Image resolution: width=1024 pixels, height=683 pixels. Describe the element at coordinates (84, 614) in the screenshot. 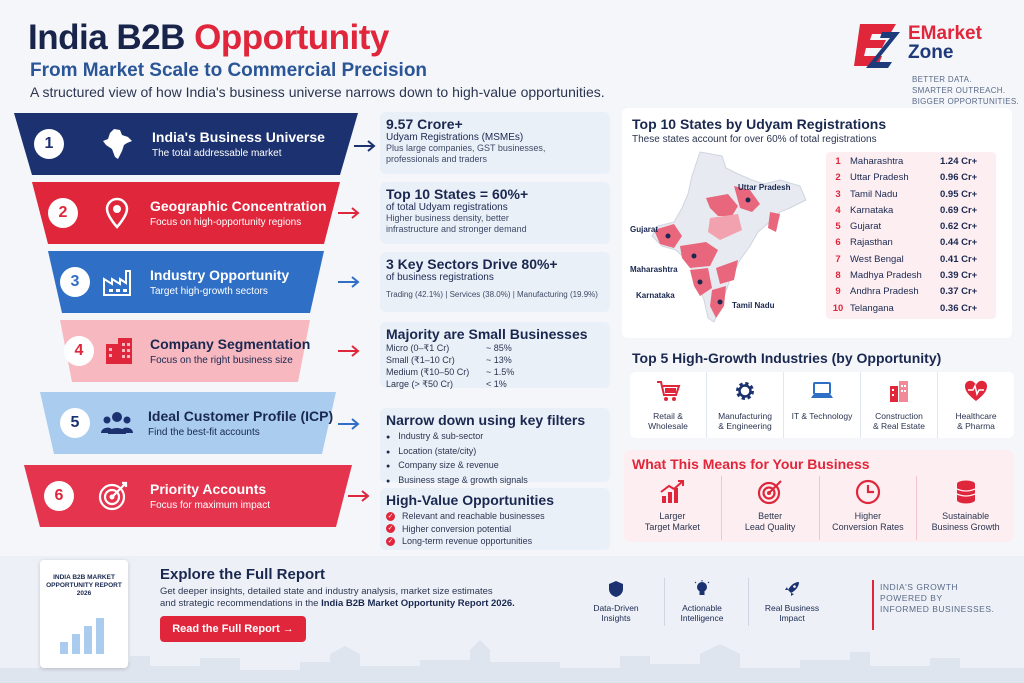

I see `report-cover: INDIA B2B MARKET OPPORTUNITY REPORT 2026` at that location.